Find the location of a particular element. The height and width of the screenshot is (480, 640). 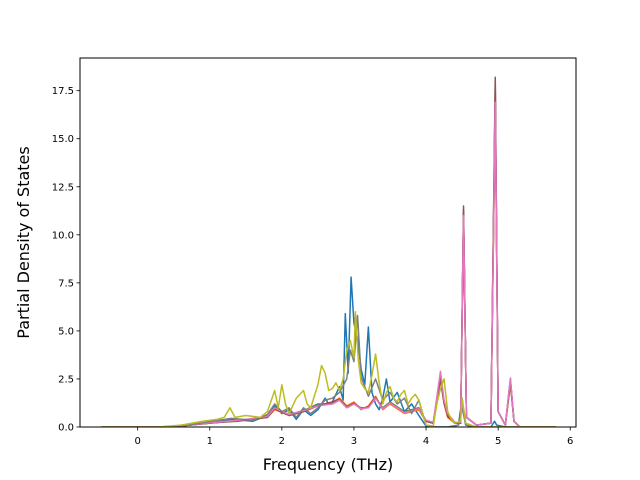

x-axis-label: Frequency (THz) is located at coordinates (328, 464).